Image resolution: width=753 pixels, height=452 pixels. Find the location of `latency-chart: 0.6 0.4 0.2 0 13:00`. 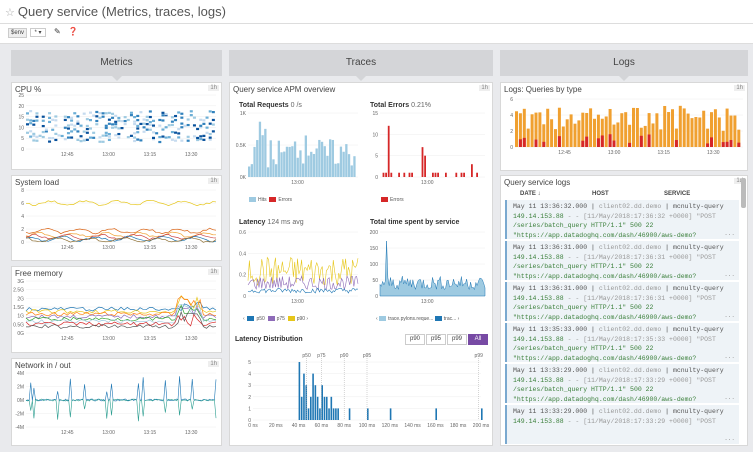

latency-chart: 0.6 0.4 0.2 0 13:00 is located at coordinates (299, 267).